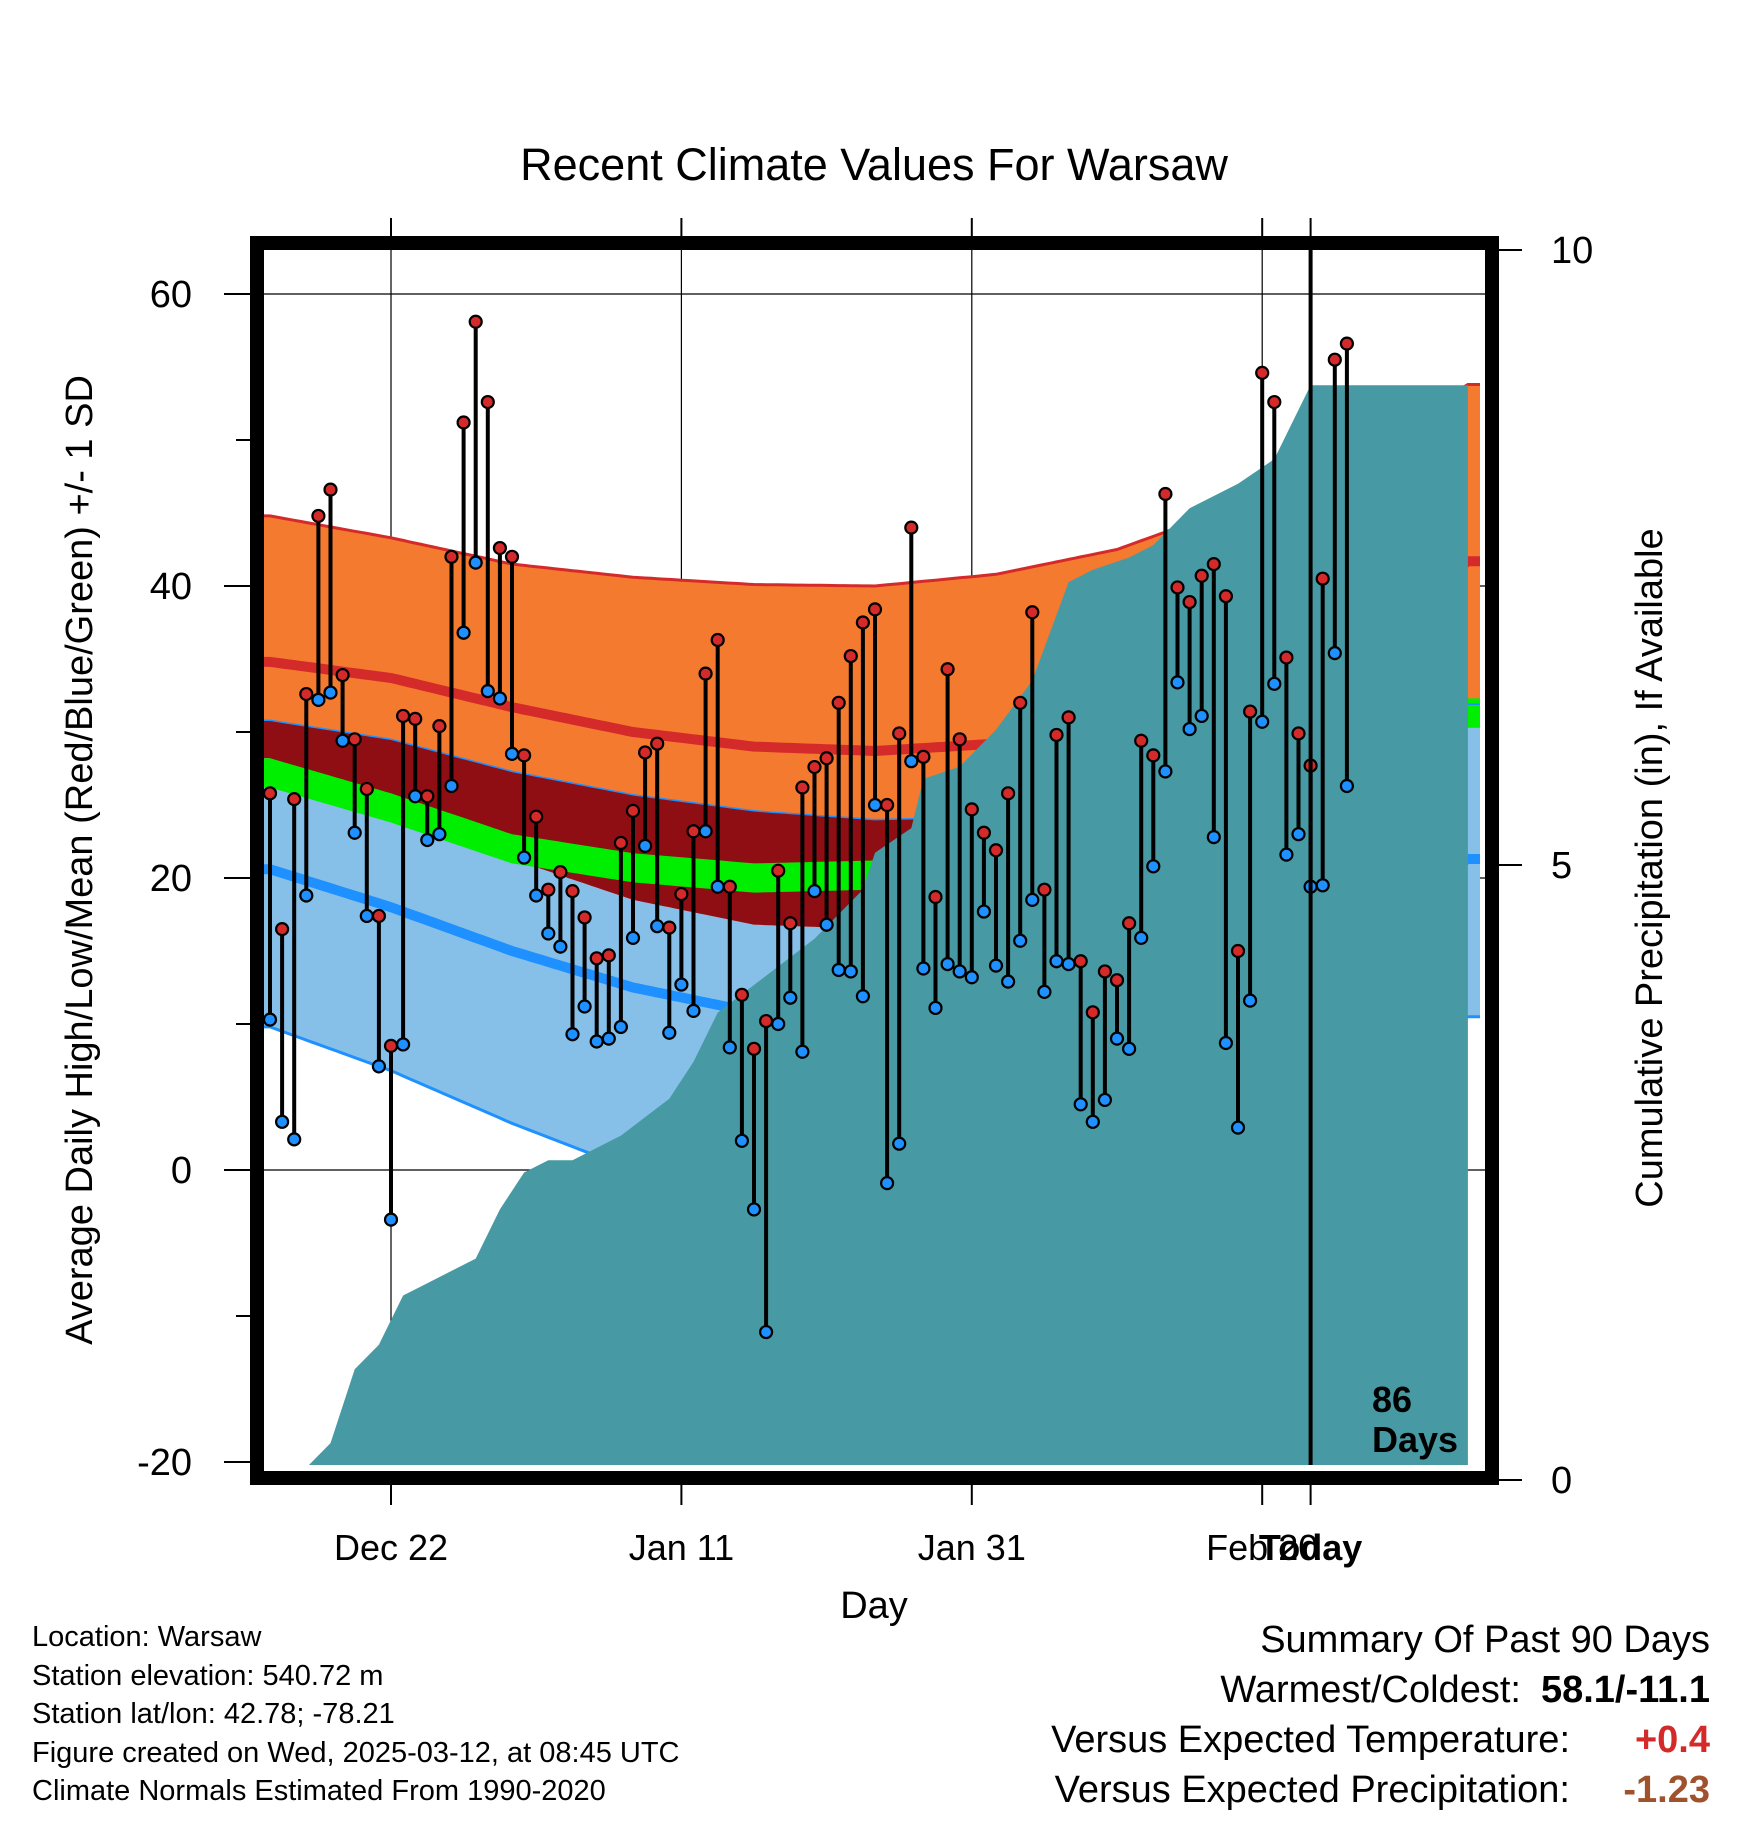 This screenshot has height=1828, width=1748. Describe the element at coordinates (1370, 1690) in the screenshot. I see `summary-warmest-label: Warmest/Coldest:` at that location.